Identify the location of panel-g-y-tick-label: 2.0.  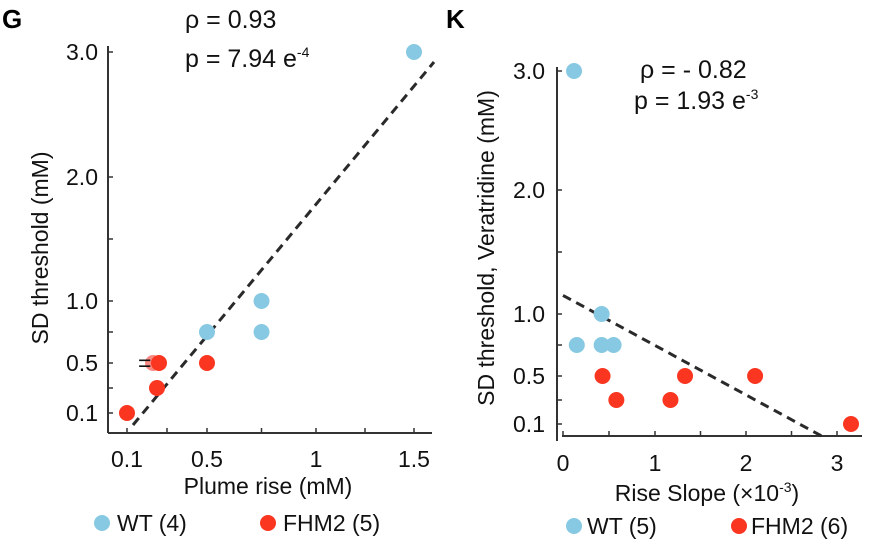
(82, 177).